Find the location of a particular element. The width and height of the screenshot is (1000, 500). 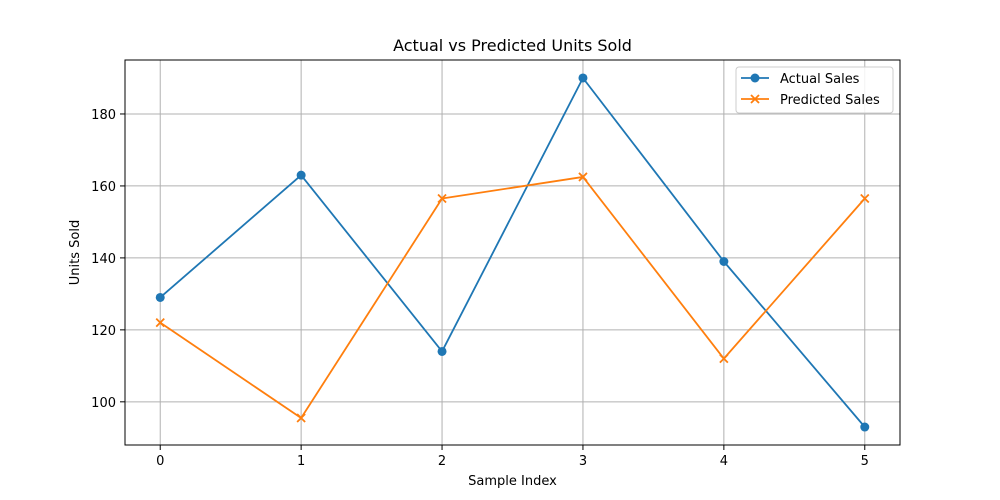

x-axis-label: Sample Index is located at coordinates (512, 481).